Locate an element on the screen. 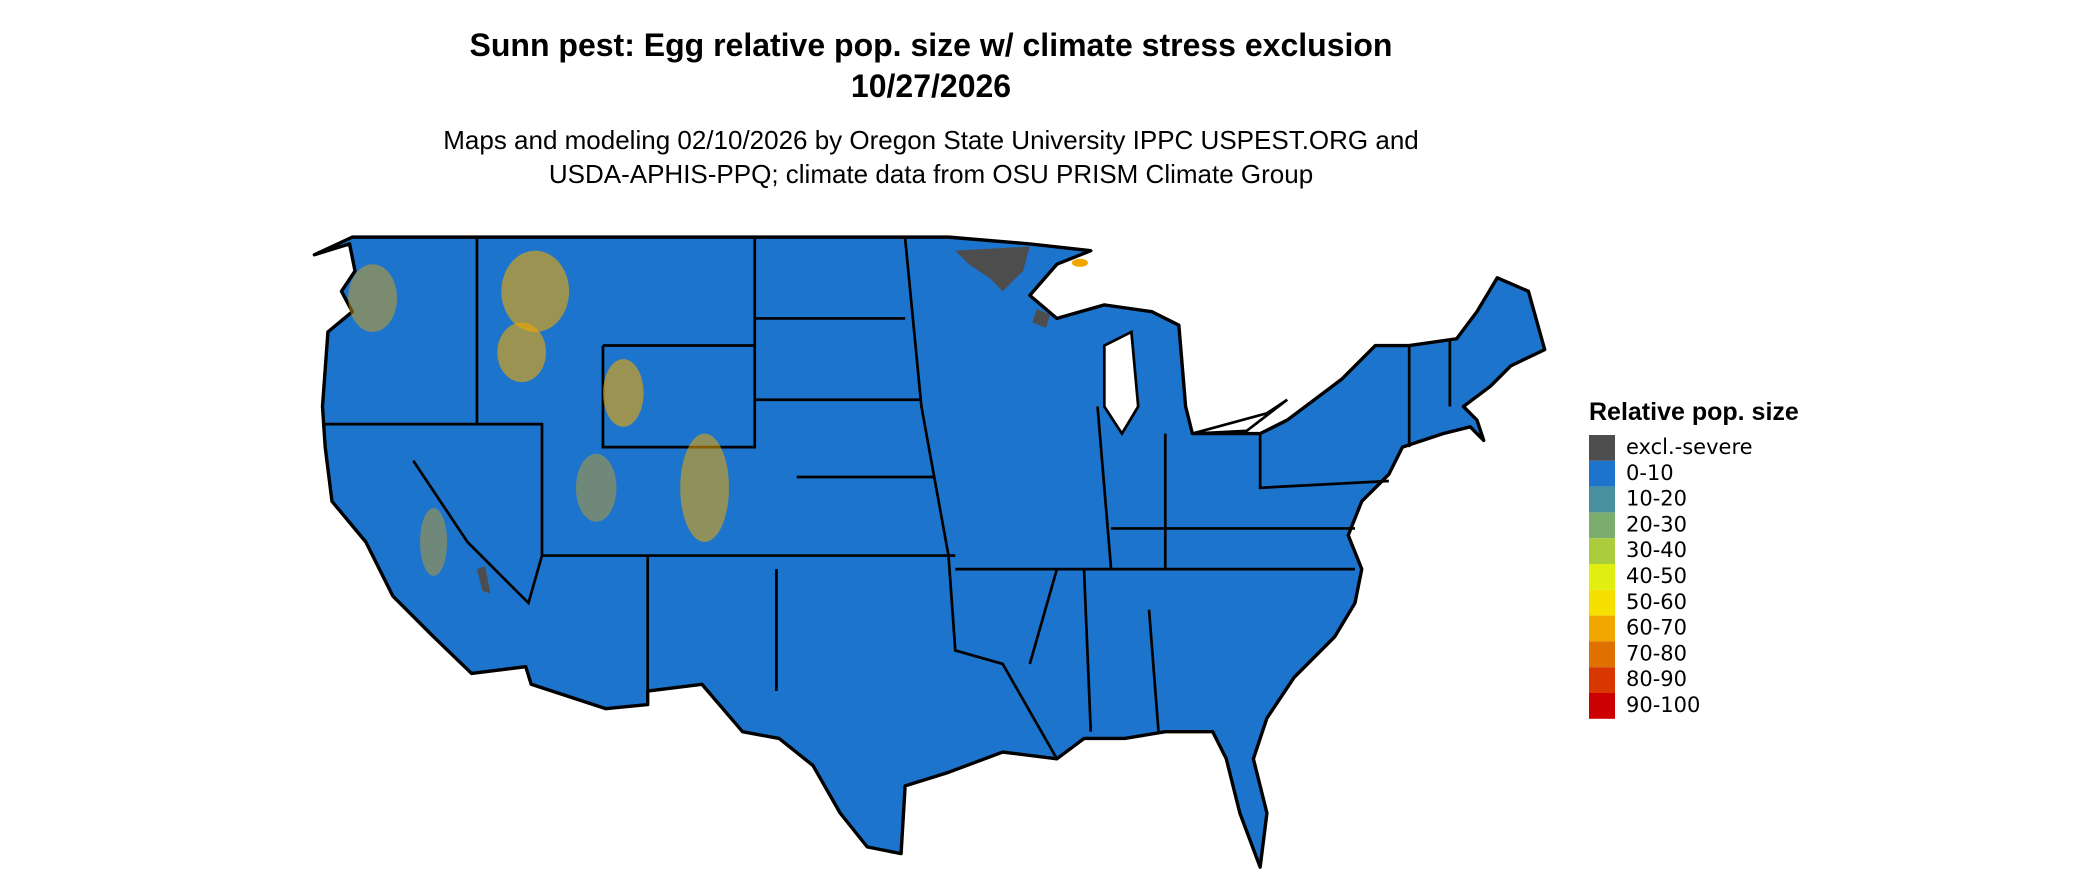  legend-label: 10-20 is located at coordinates (1656, 499).